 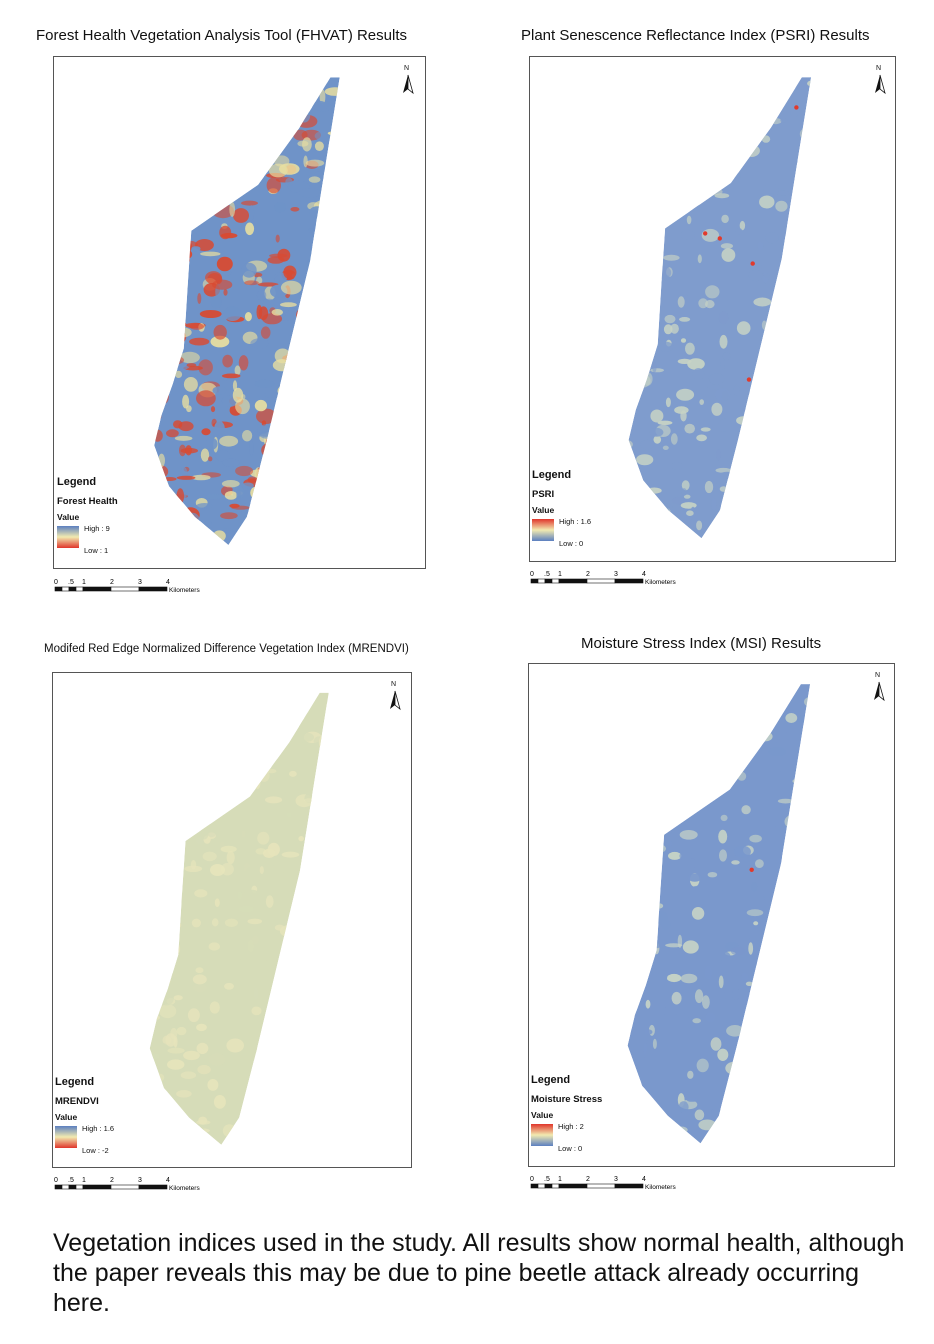 I want to click on mrendvi-raster, so click(x=239, y=918).